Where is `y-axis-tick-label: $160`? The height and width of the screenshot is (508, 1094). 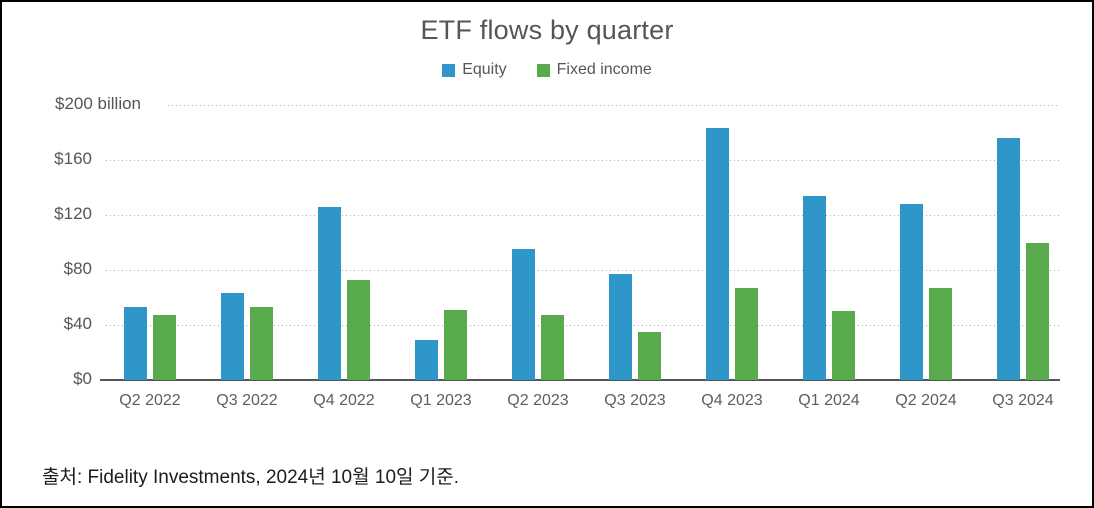 y-axis-tick-label: $160 is located at coordinates (73, 158).